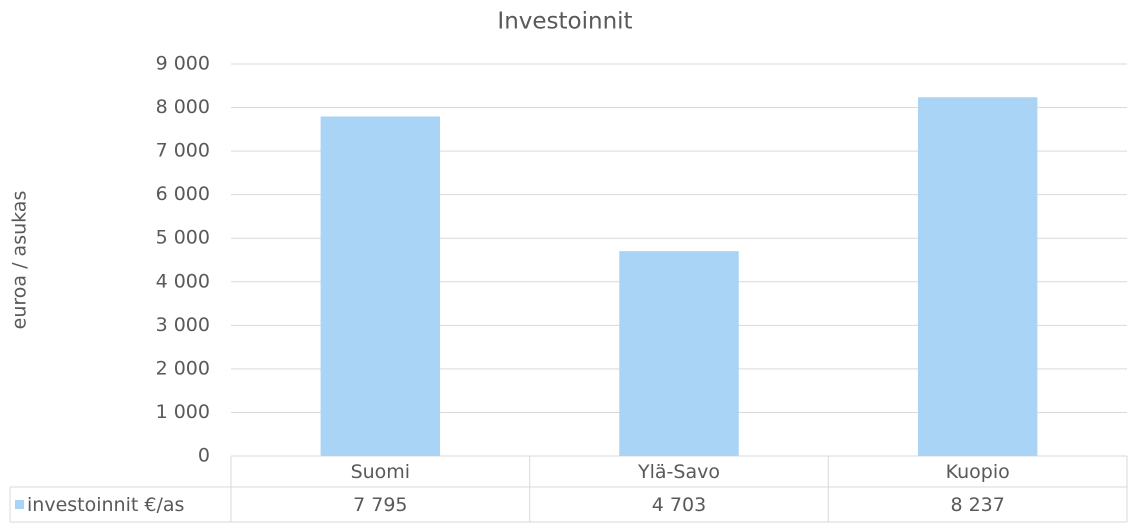 The image size is (1128, 523). Describe the element at coordinates (183, 281) in the screenshot. I see `y-tick-label: 4 000` at that location.